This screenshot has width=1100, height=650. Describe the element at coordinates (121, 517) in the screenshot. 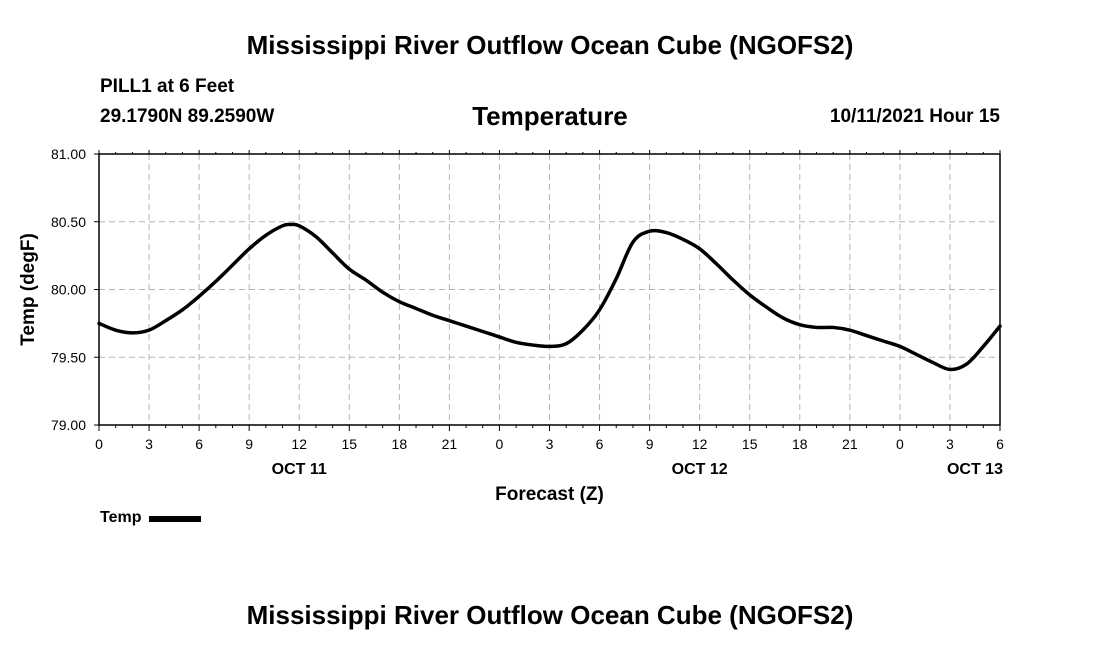

I see `legend-label: Temp` at that location.